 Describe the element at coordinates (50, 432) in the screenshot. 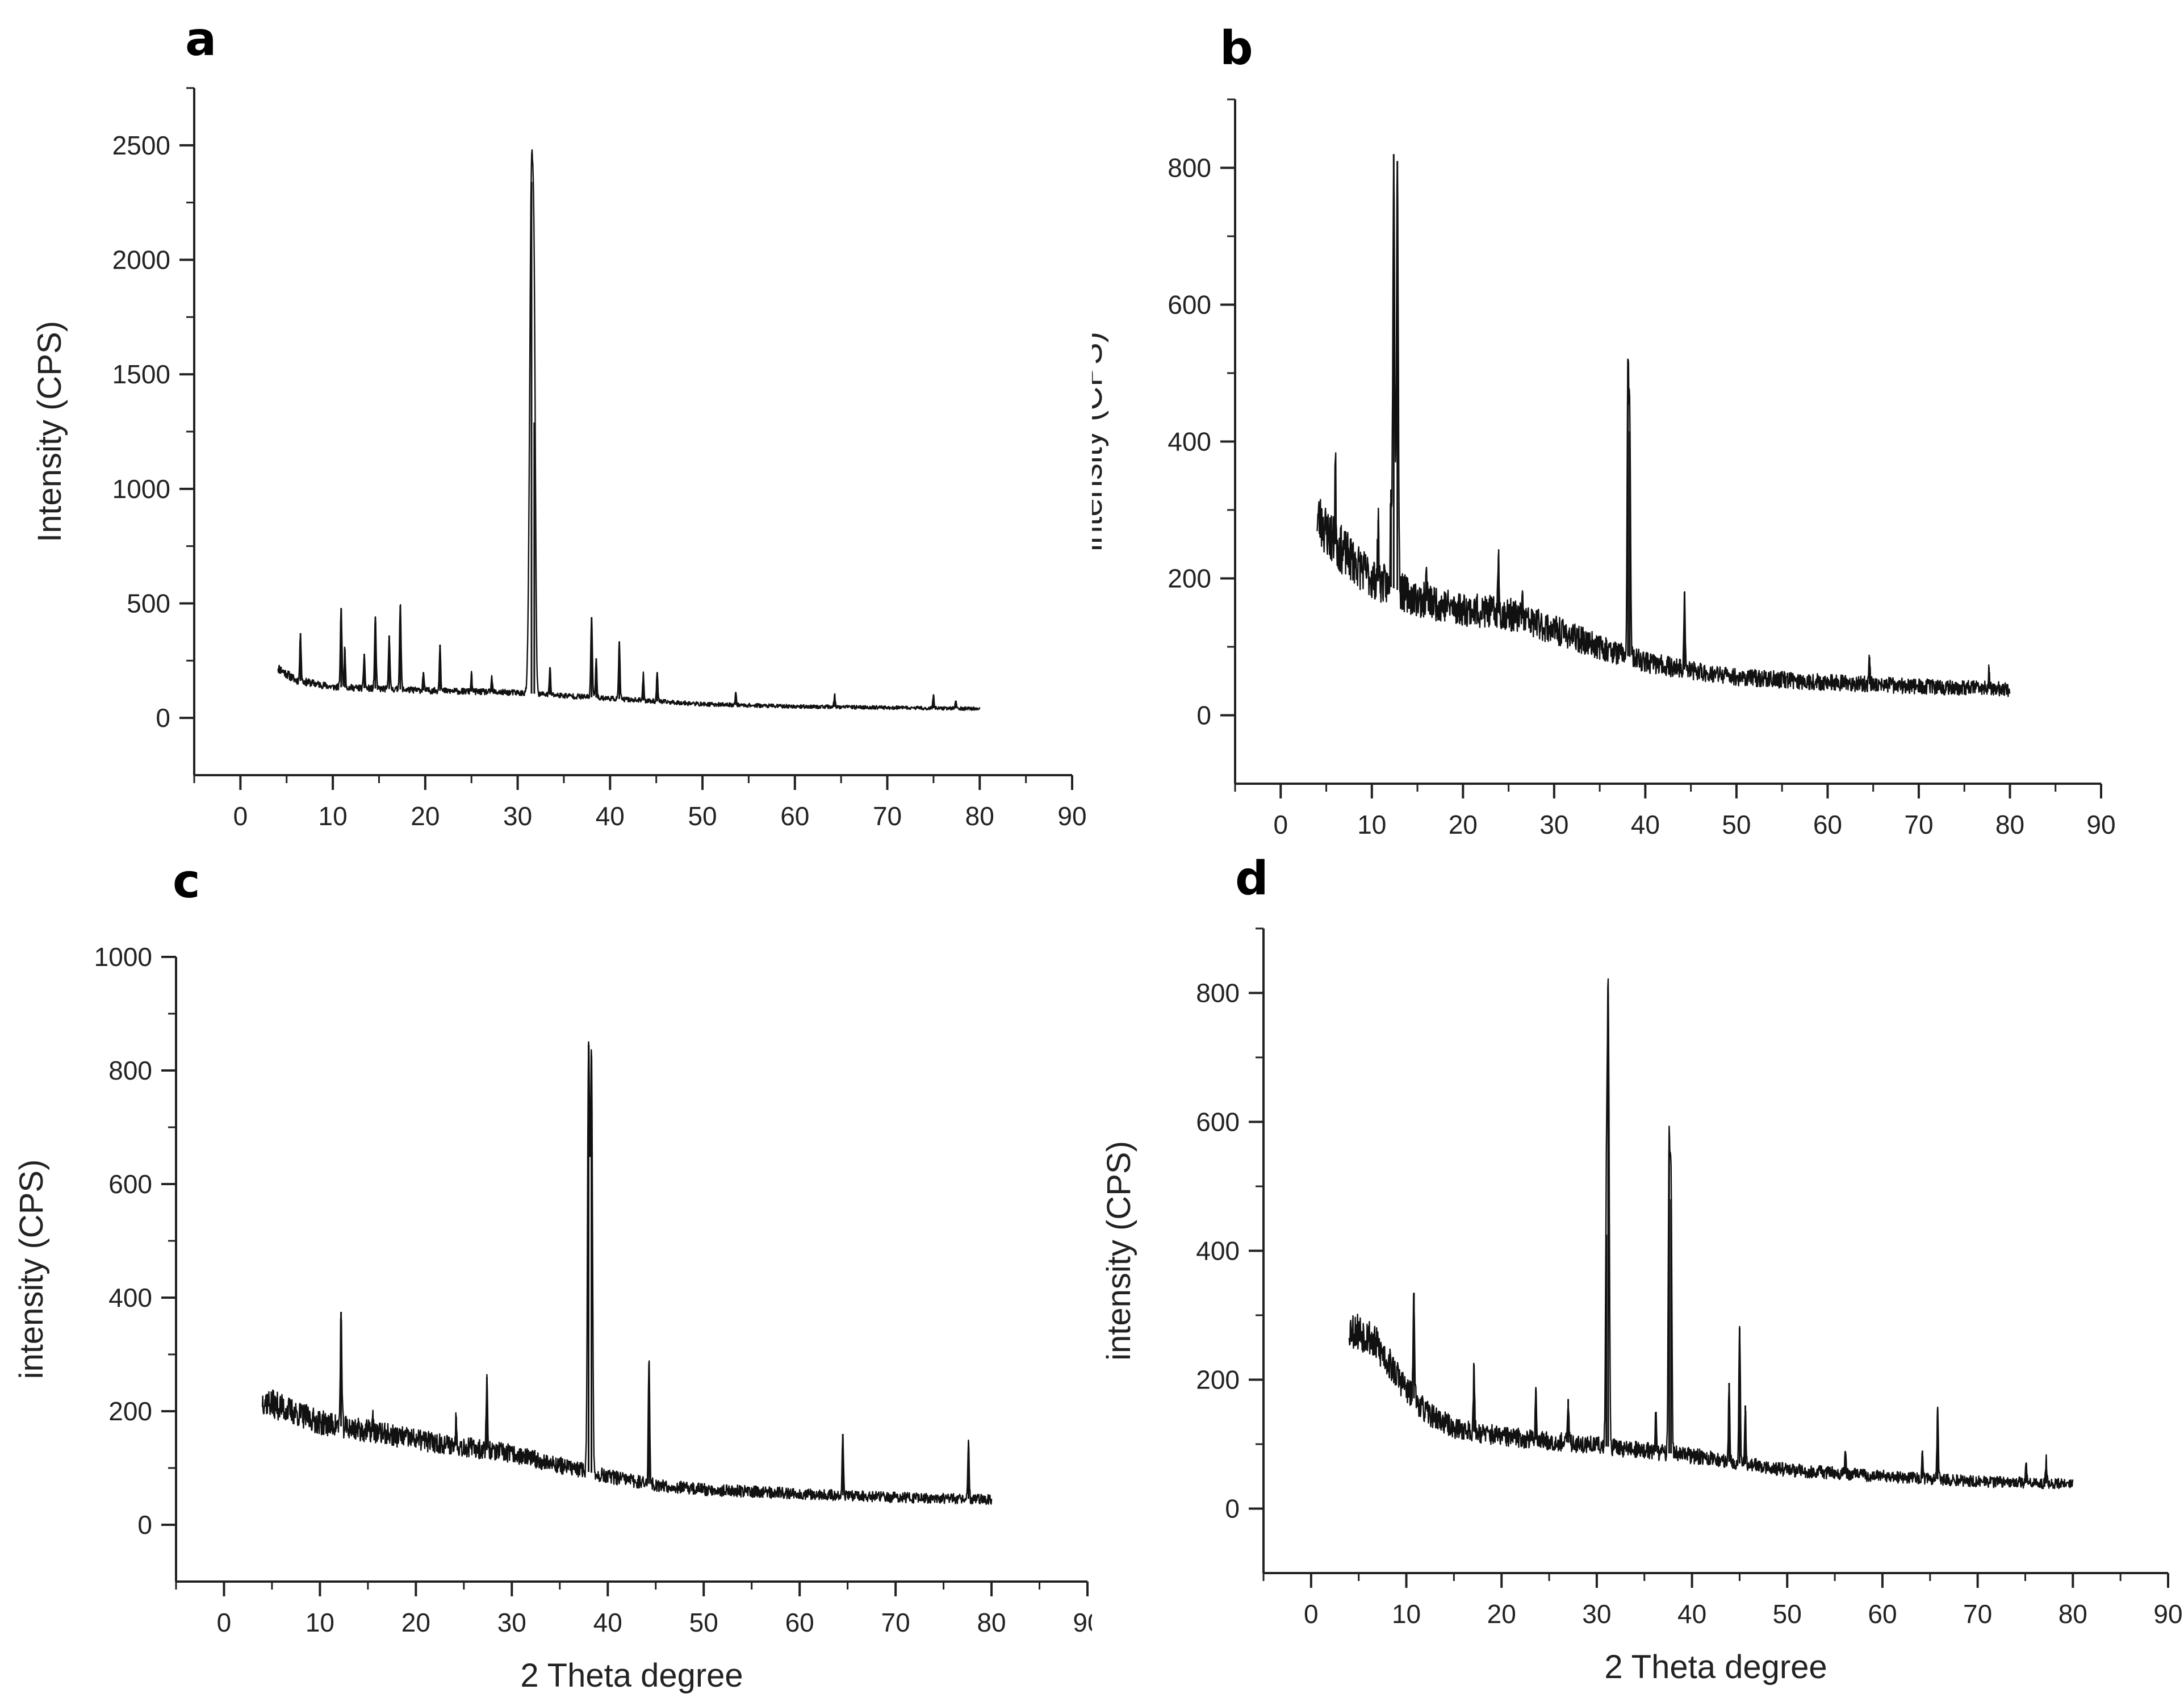

I see `y-axis-title: Intensity (CPS)` at that location.